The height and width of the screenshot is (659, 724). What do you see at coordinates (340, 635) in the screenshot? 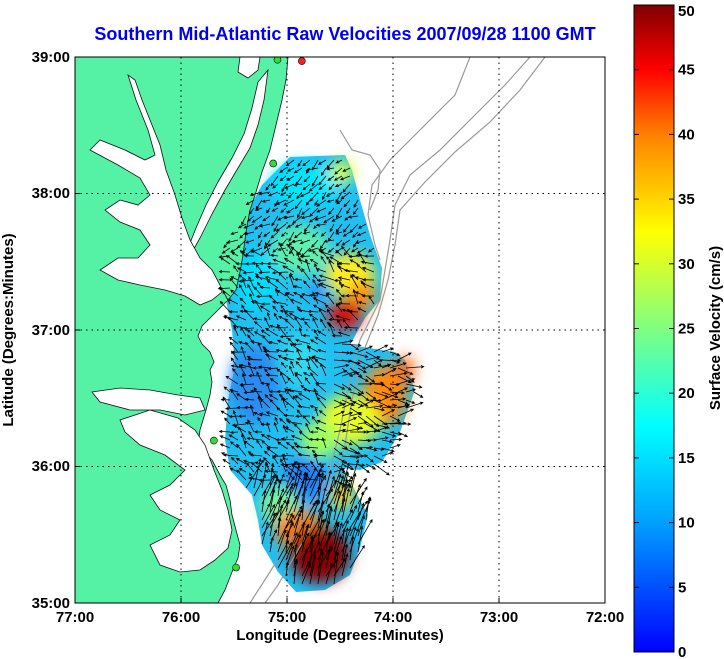
I see `x-axis-label: Longitude (Degrees:Minutes)` at bounding box center [340, 635].